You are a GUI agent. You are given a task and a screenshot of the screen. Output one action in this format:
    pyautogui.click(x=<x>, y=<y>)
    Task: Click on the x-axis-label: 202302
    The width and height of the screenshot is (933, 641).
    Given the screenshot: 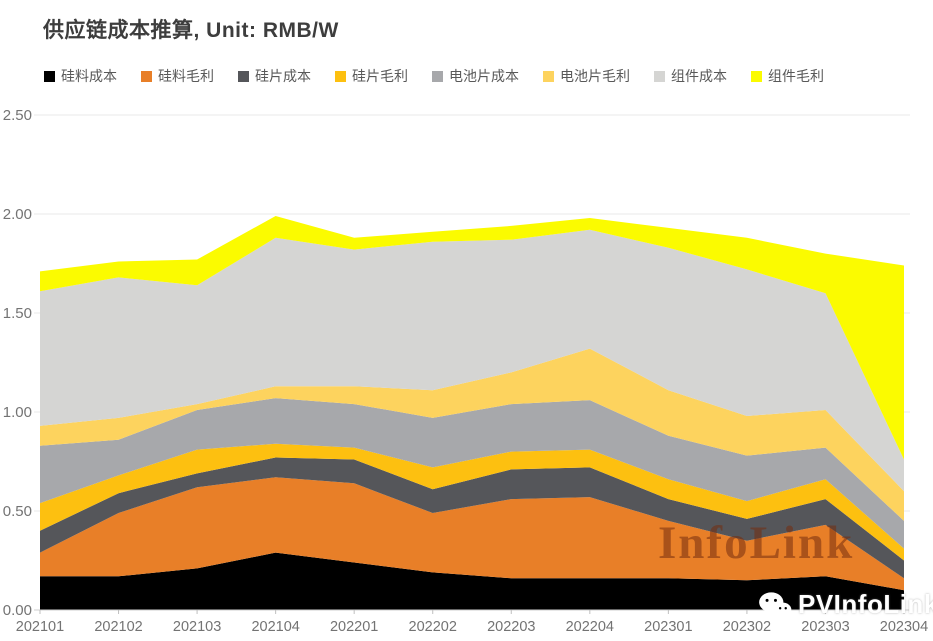 What is the action you would take?
    pyautogui.click(x=747, y=627)
    